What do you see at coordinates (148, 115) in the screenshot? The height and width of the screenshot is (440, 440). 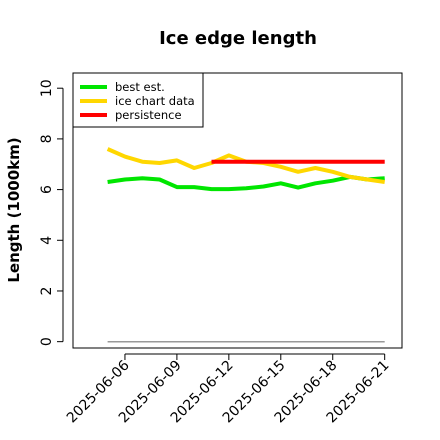 I see `legend-label: persistence` at bounding box center [148, 115].